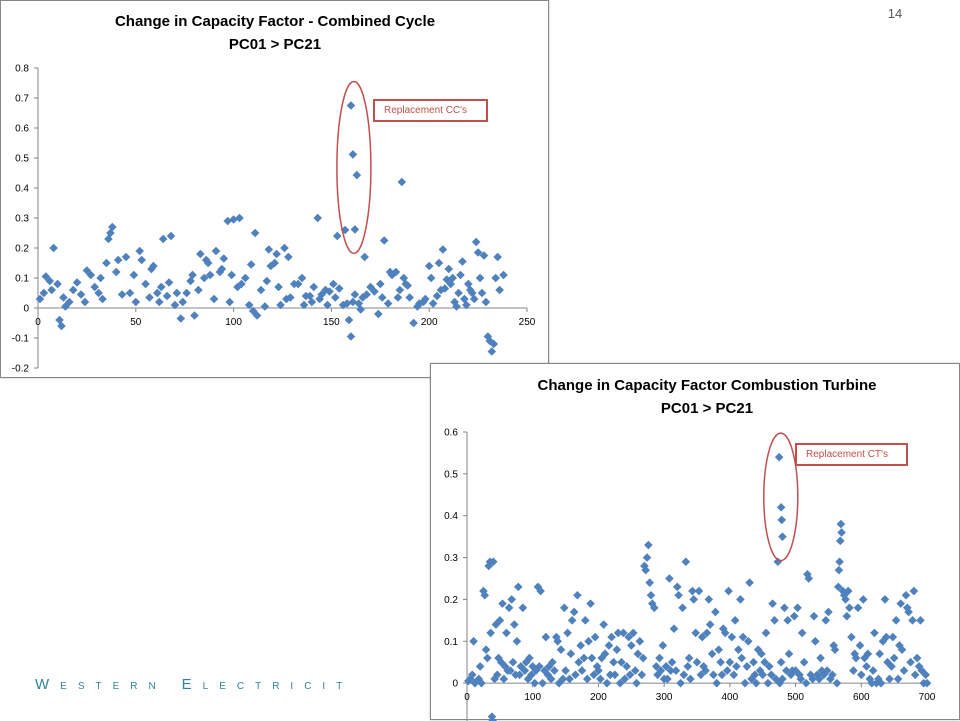  Describe the element at coordinates (22, 69) in the screenshot. I see `y-tick-label: 0.8` at that location.